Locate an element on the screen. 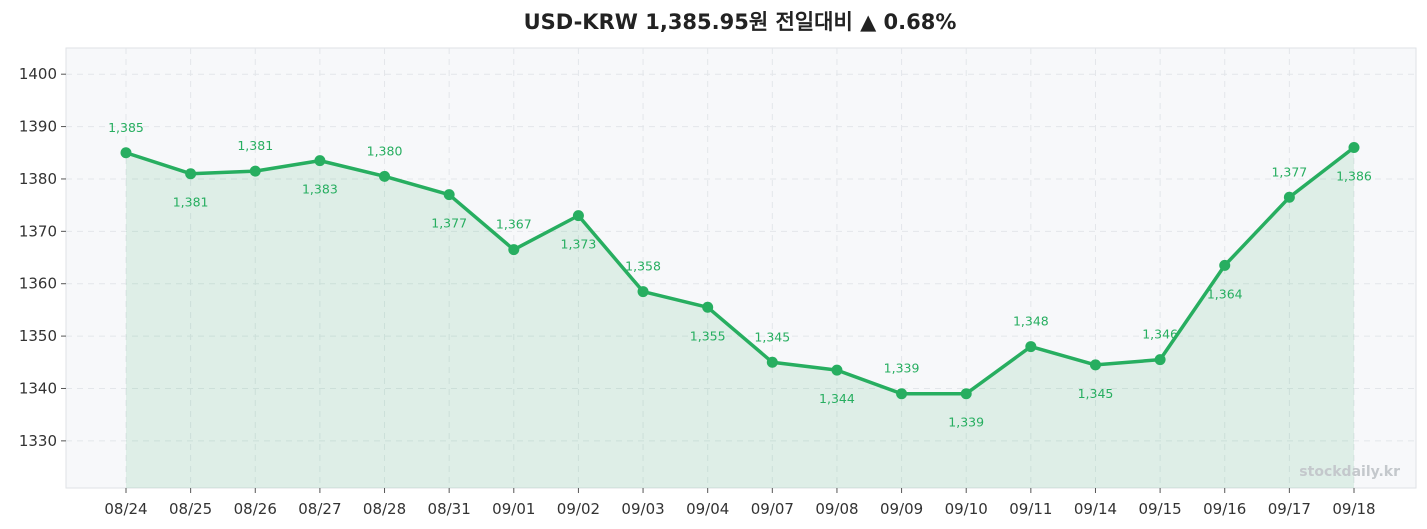 The width and height of the screenshot is (1427, 529). y-tick-label-5: 1380 is located at coordinates (38, 179).